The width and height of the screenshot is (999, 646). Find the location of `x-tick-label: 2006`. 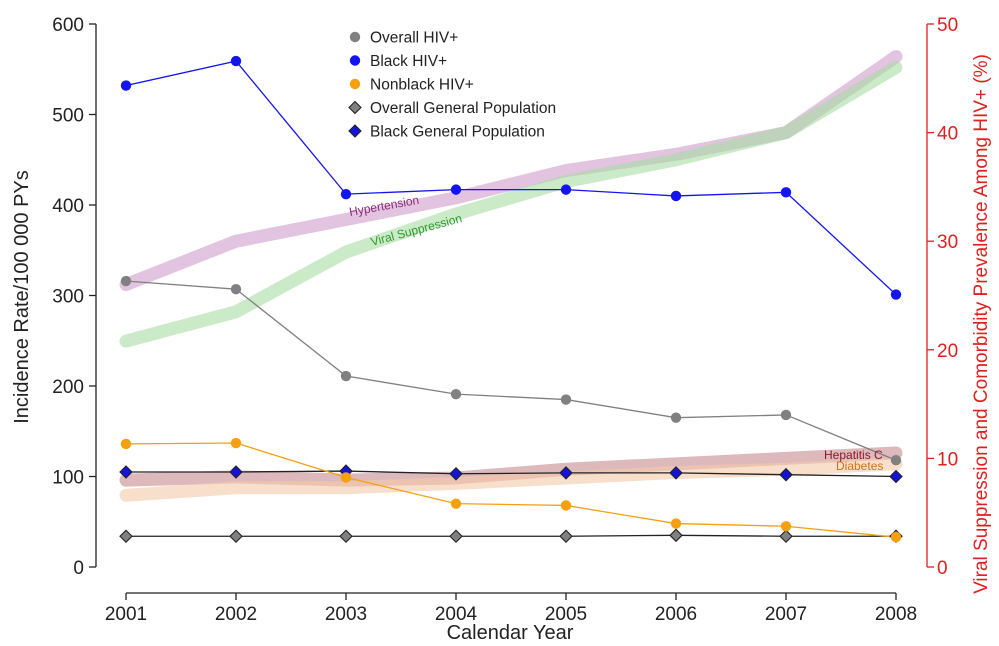

x-tick-label: 2006 is located at coordinates (676, 614).